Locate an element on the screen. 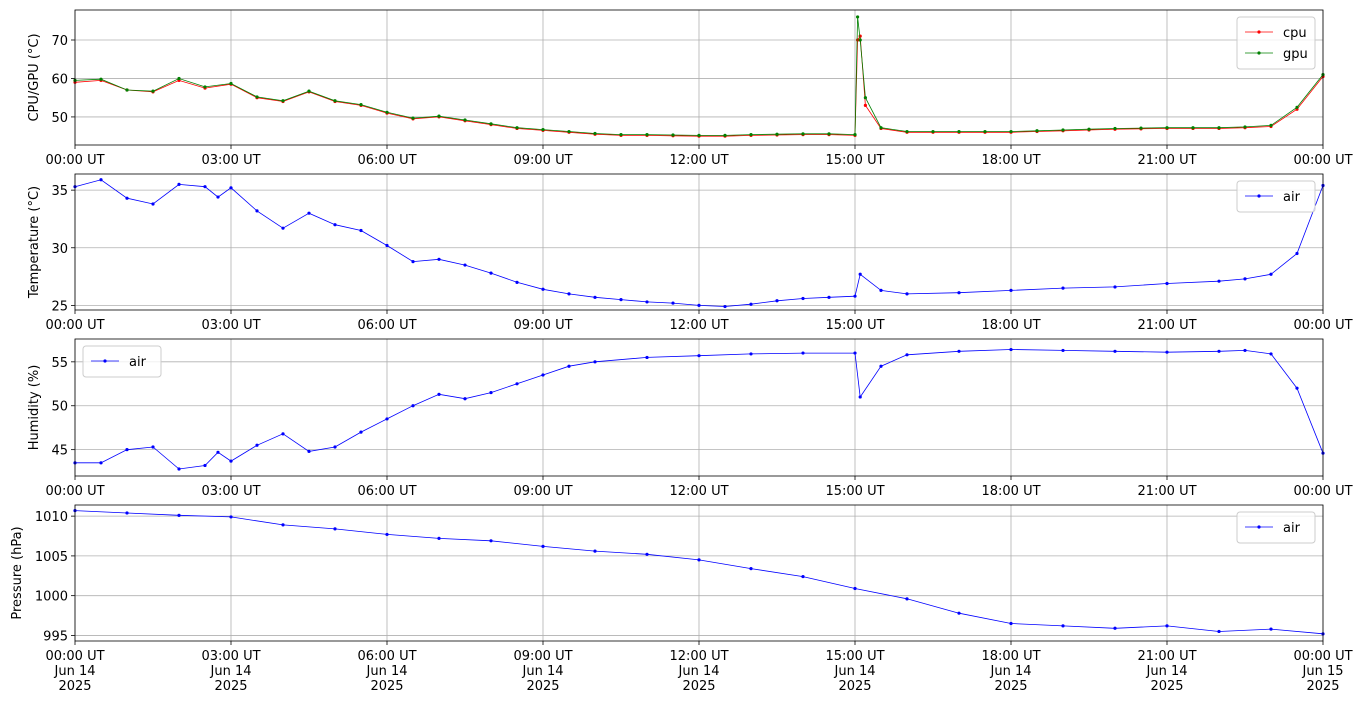 This screenshot has width=1364, height=707. legend: air is located at coordinates (1276, 527).